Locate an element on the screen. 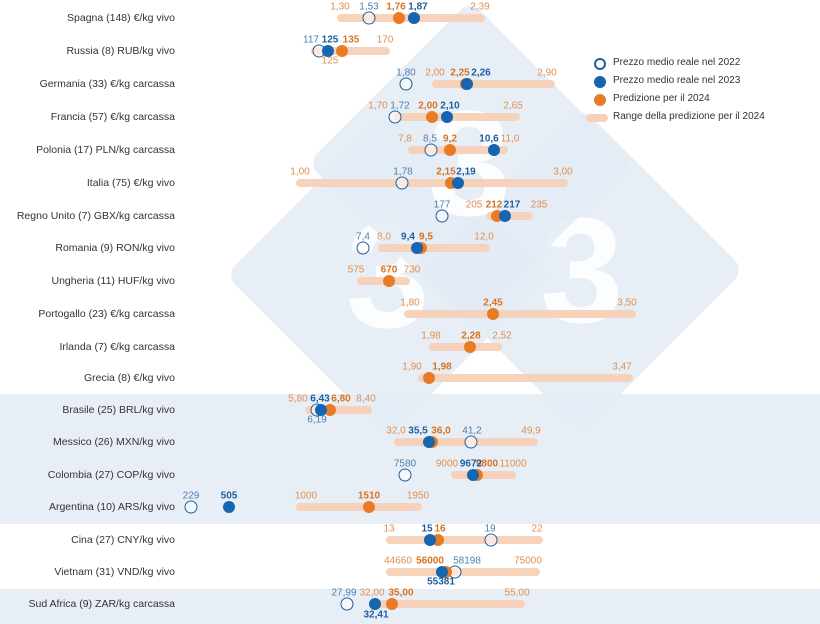 The height and width of the screenshot is (624, 820). range-min-label: 13 is located at coordinates (389, 529).